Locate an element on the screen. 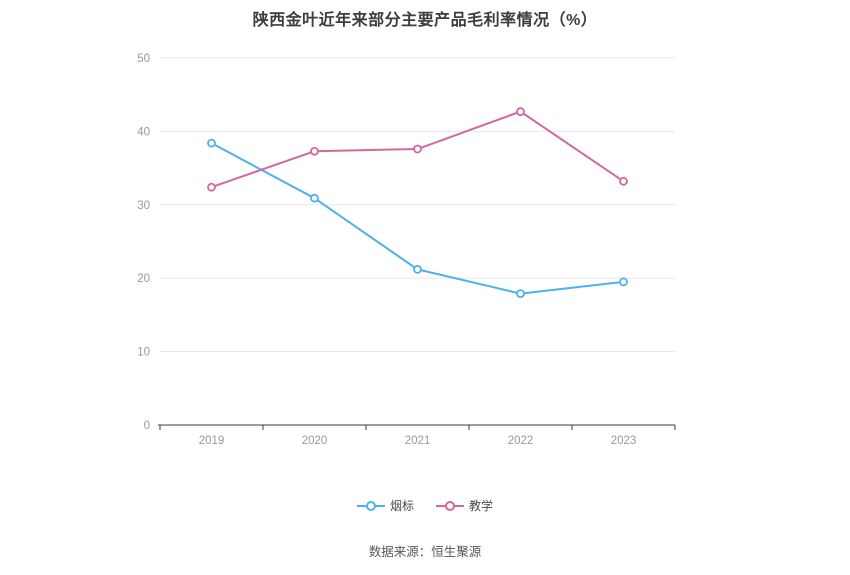 Image resolution: width=850 pixels, height=575 pixels. y-tick-label: 0 is located at coordinates (147, 426).